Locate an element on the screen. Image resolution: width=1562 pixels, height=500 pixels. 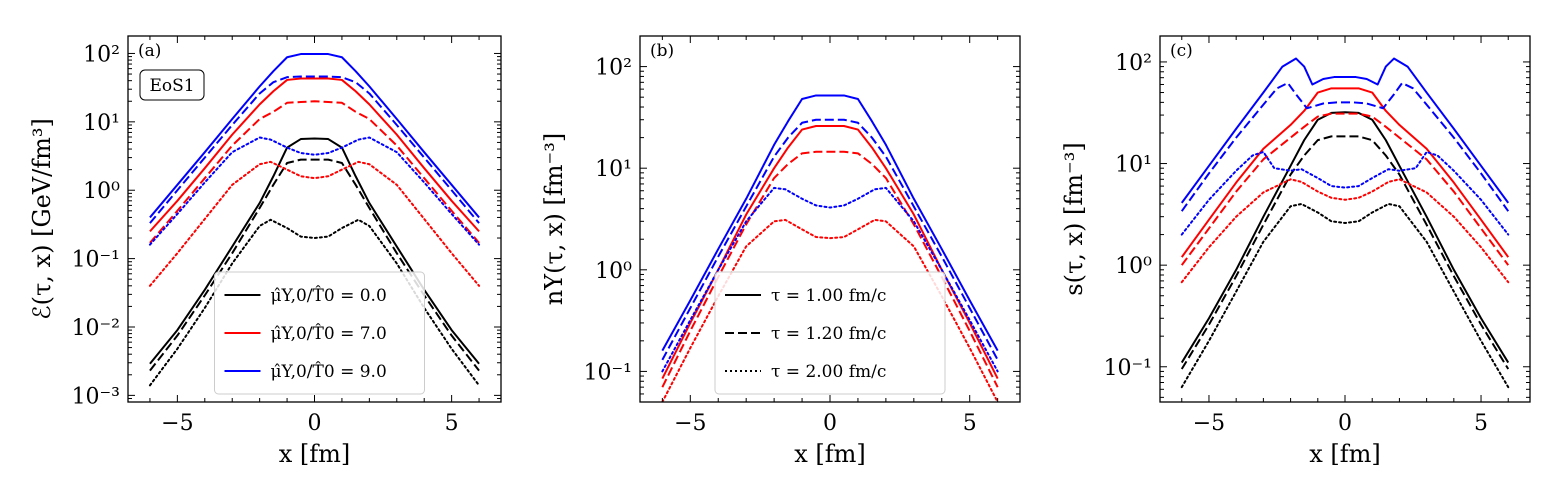
legend-label: μ̂Y,0/T̂0 = 7.0 is located at coordinates (329, 334).